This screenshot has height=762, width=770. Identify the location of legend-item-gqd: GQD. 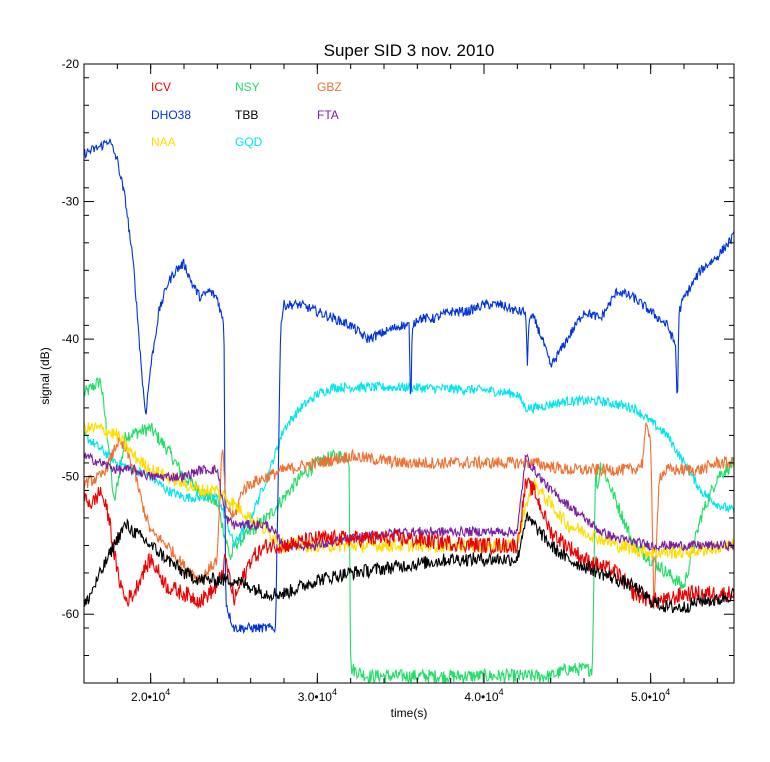
(249, 142).